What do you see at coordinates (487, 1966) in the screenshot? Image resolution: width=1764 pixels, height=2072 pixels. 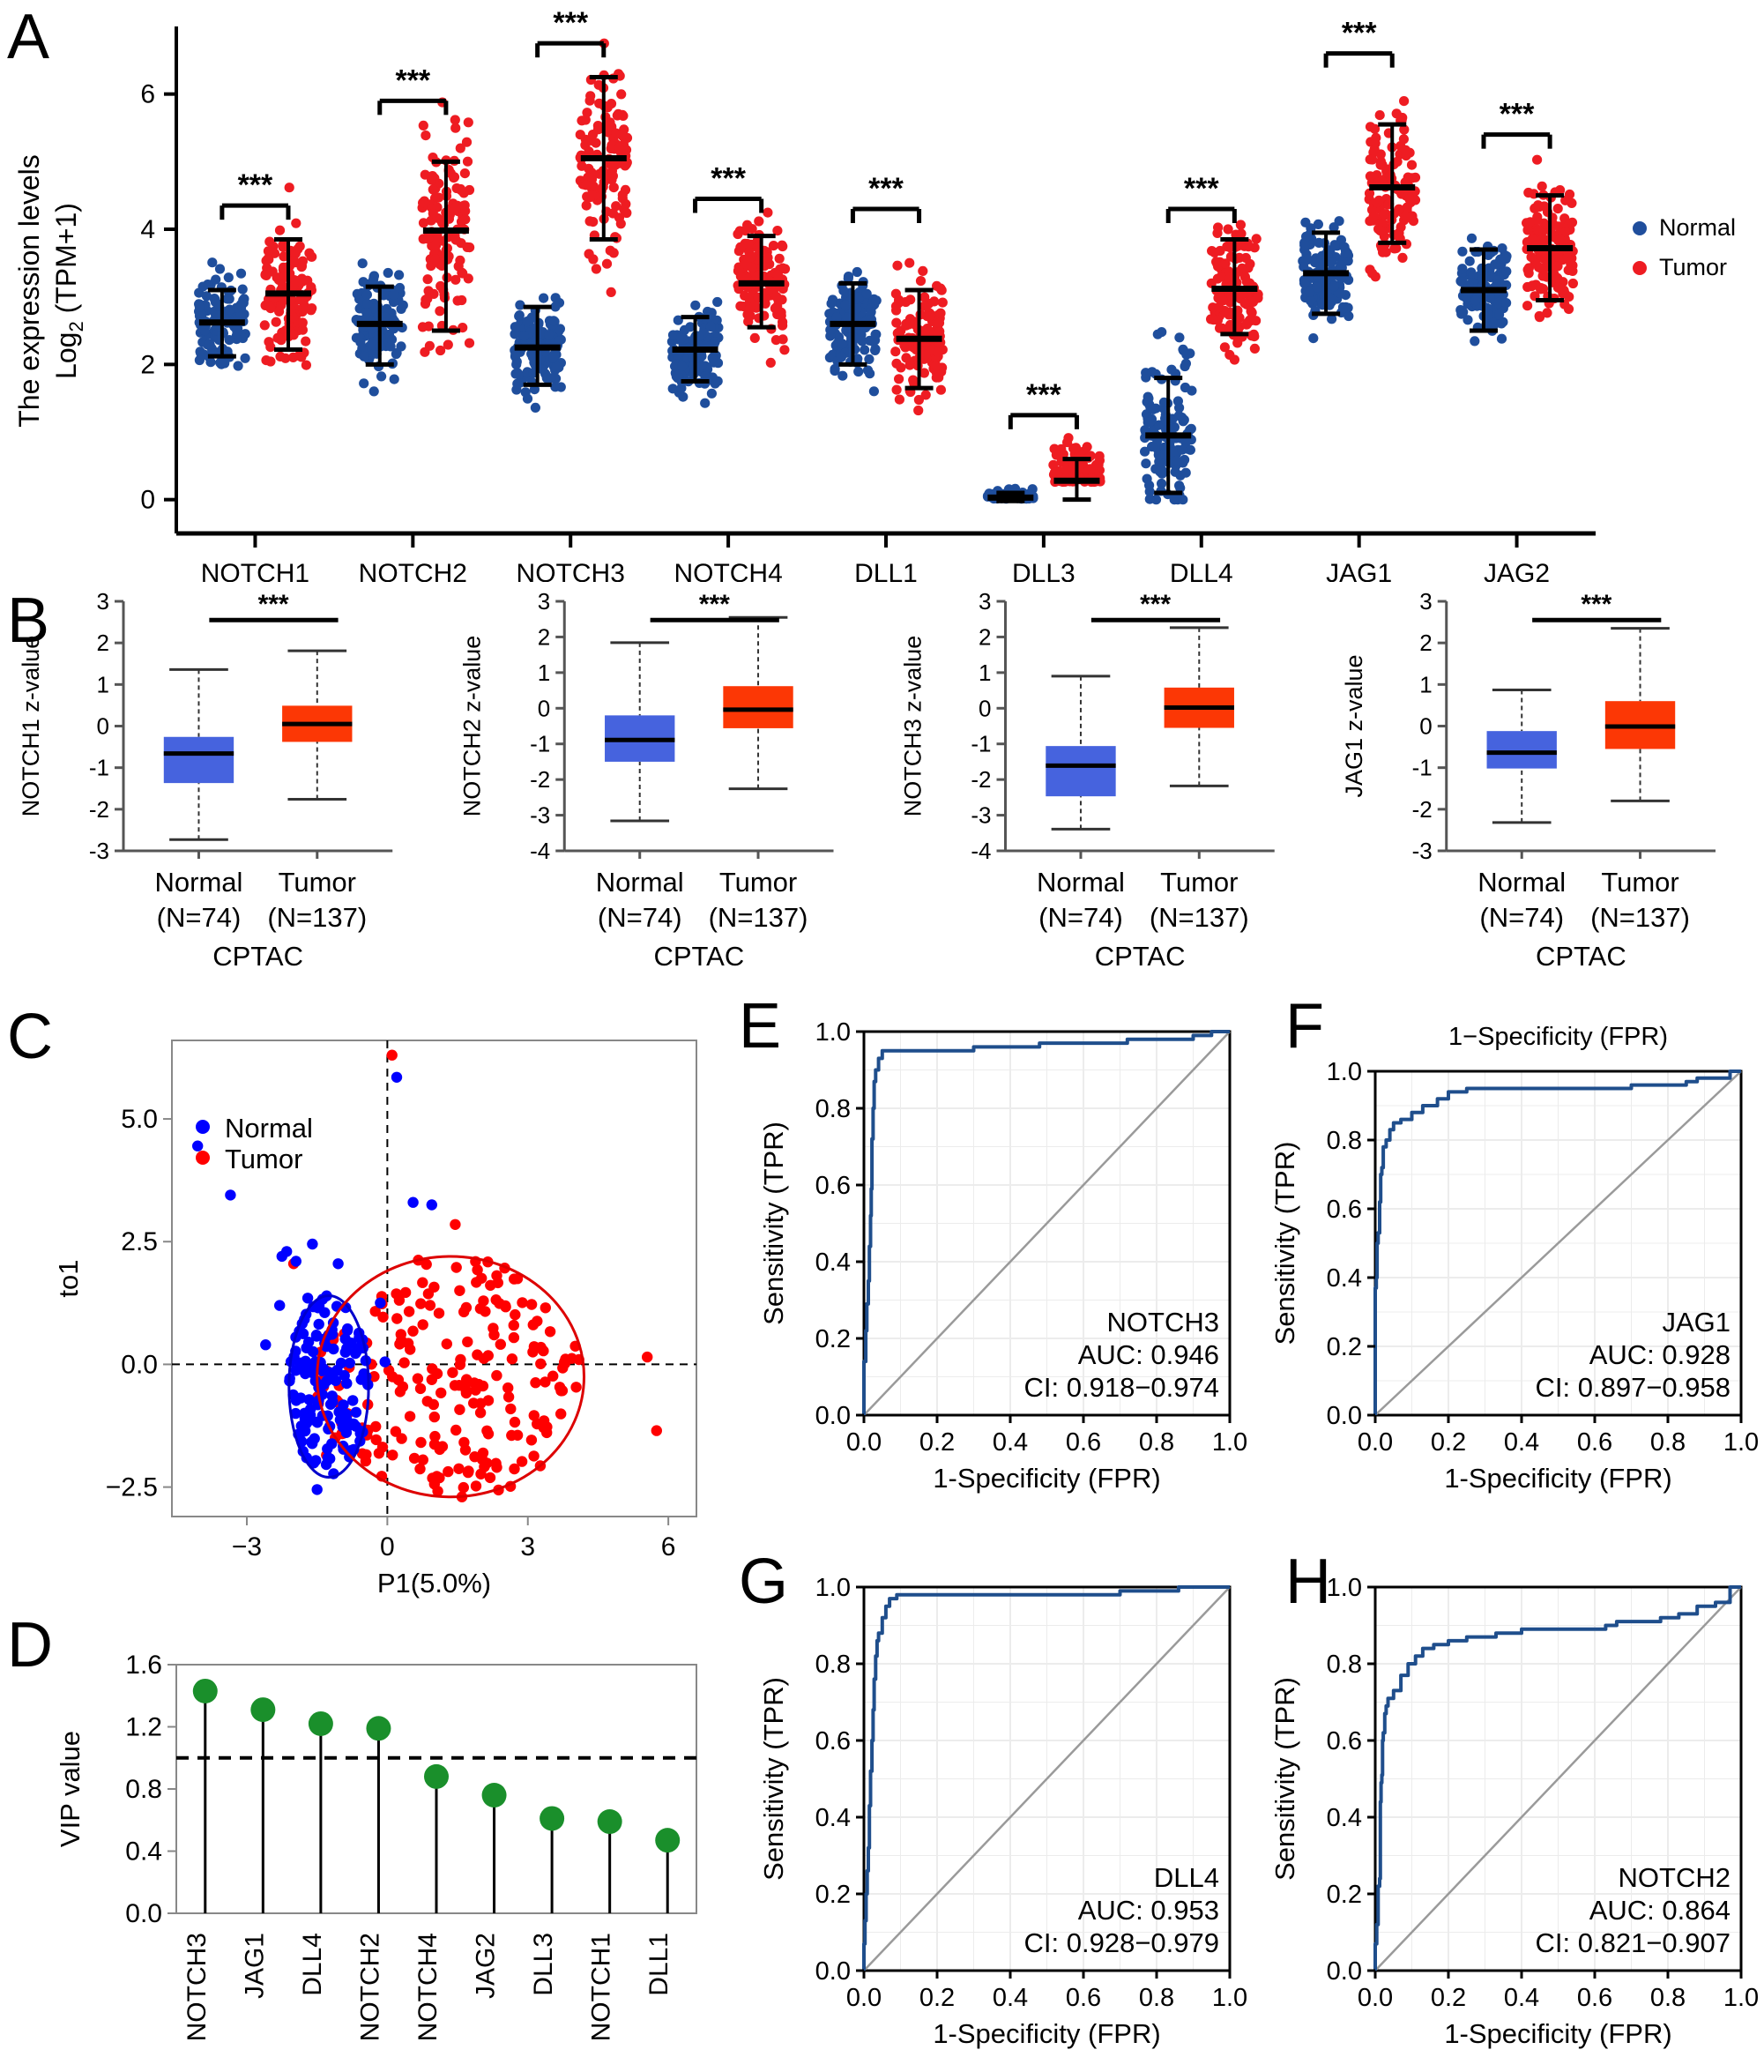 I see `x-tick-label-jag2: JAG2` at bounding box center [487, 1966].